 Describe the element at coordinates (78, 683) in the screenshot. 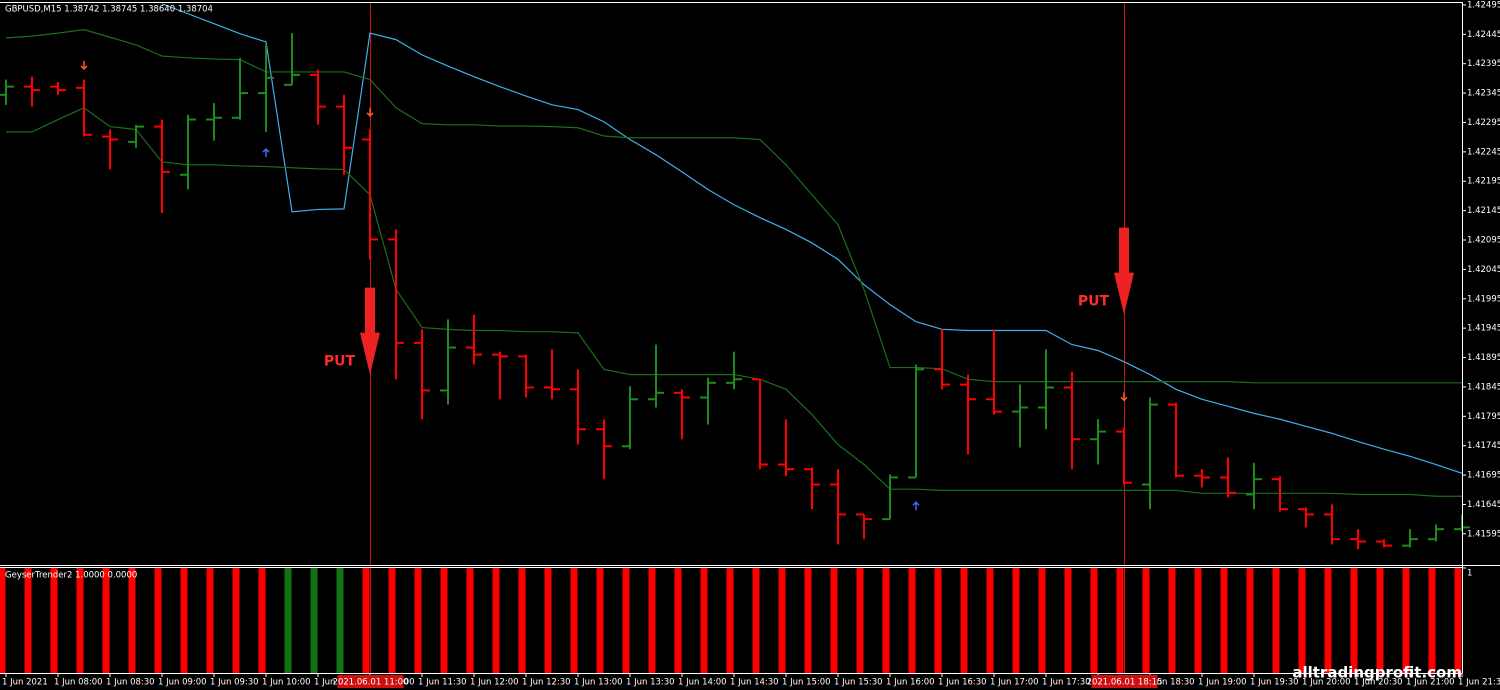

I see `x-tick-label: 1 Jun 08:00` at that location.